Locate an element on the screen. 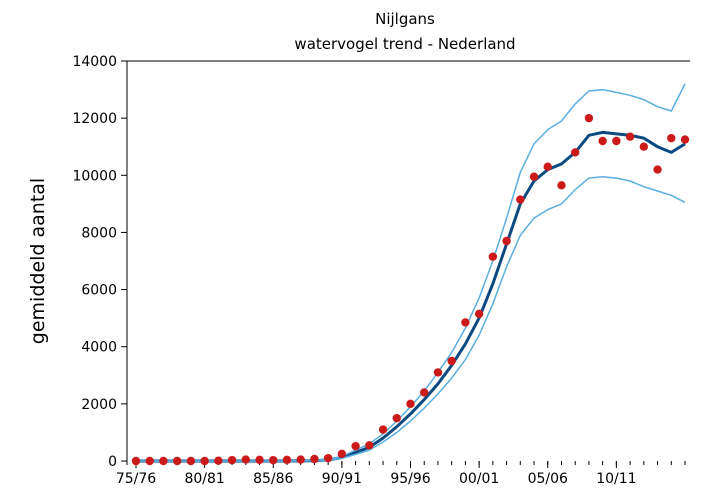 The width and height of the screenshot is (703, 498). y-tick-label: 4000 is located at coordinates (99, 348).